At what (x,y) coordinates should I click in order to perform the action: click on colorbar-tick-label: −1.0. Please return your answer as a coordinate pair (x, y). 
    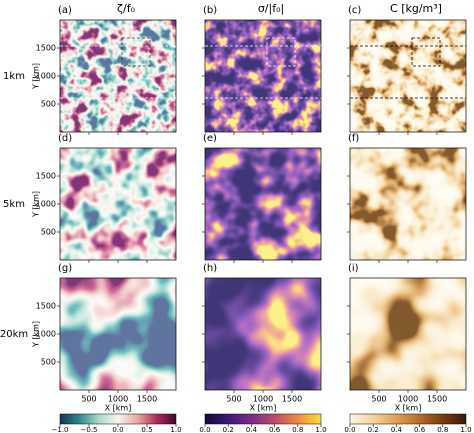
    Looking at the image, I should click on (60, 429).